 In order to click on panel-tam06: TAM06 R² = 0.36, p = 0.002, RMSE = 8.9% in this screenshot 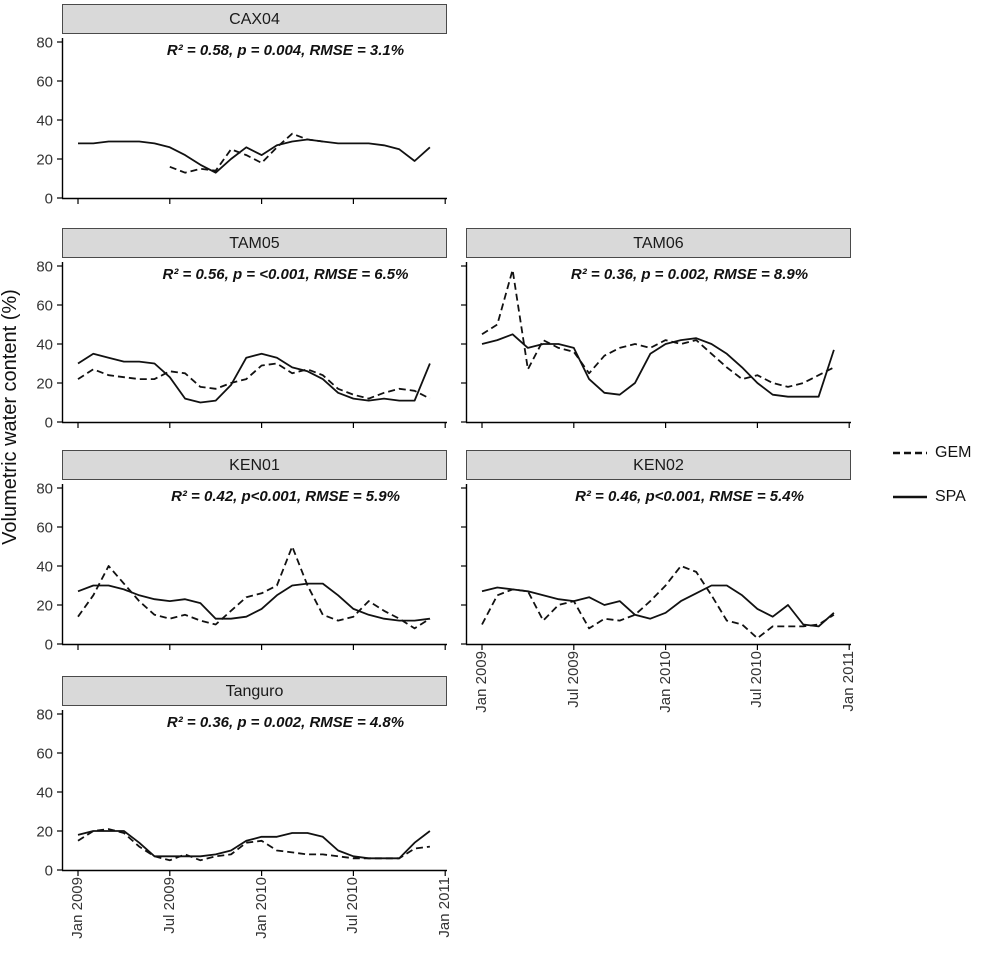, I will do `click(656, 328)`.